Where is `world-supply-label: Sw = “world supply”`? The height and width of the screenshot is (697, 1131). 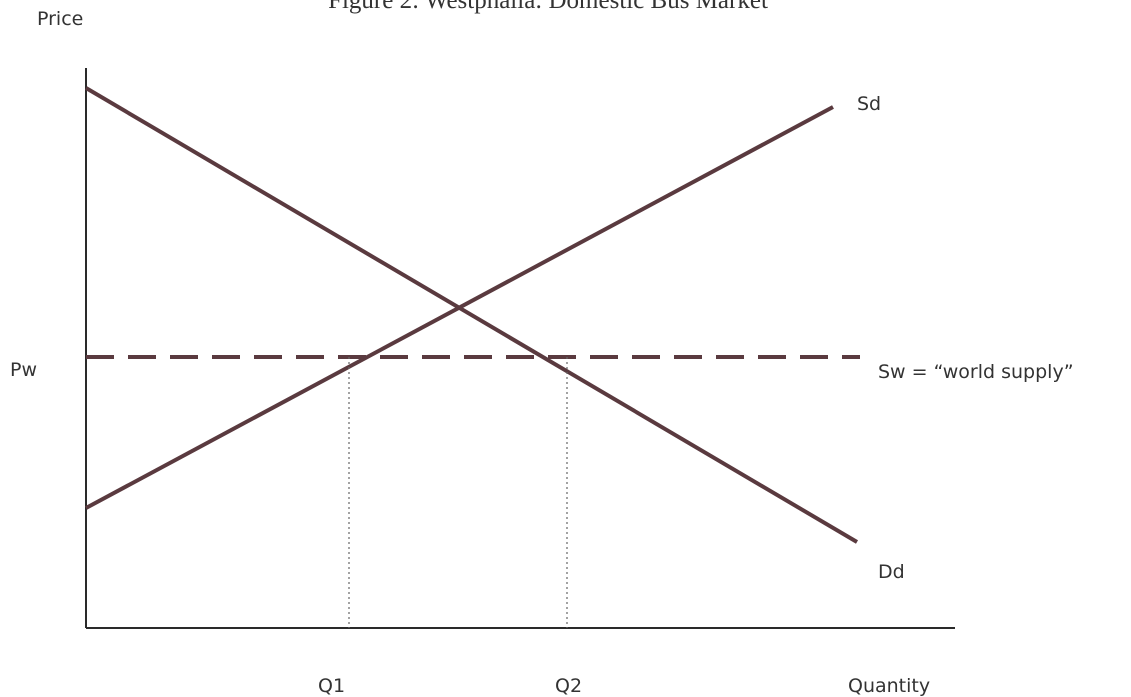
world-supply-label: Sw = “world supply” is located at coordinates (976, 372).